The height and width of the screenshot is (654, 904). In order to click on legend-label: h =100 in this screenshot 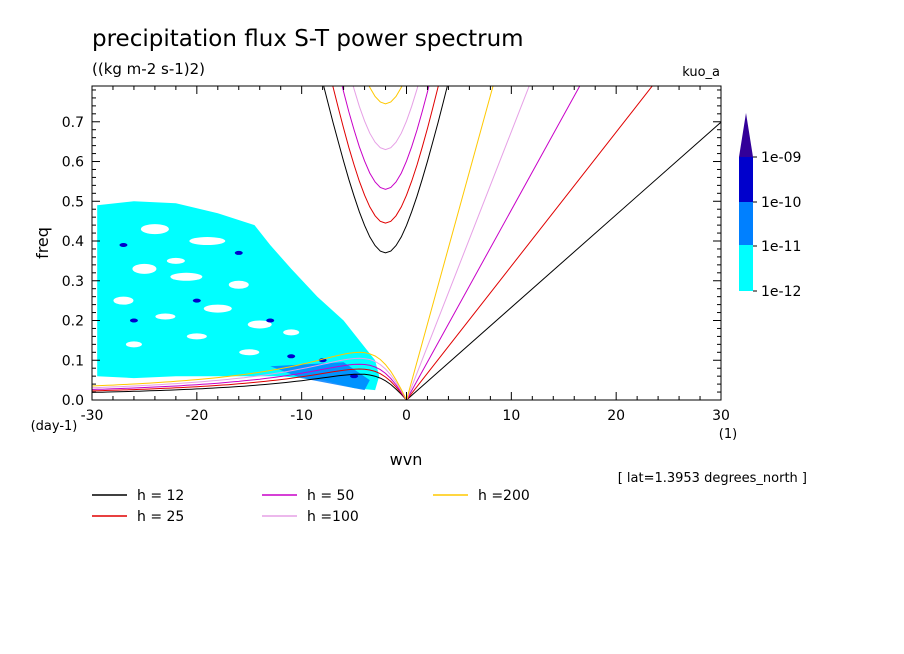, I will do `click(333, 517)`.